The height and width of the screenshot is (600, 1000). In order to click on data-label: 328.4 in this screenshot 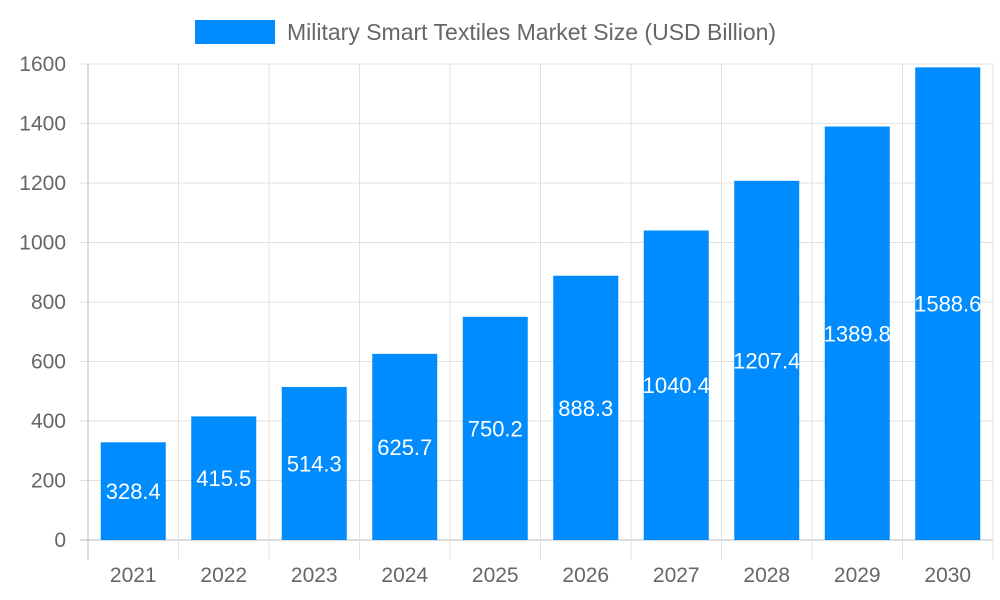, I will do `click(133, 491)`.